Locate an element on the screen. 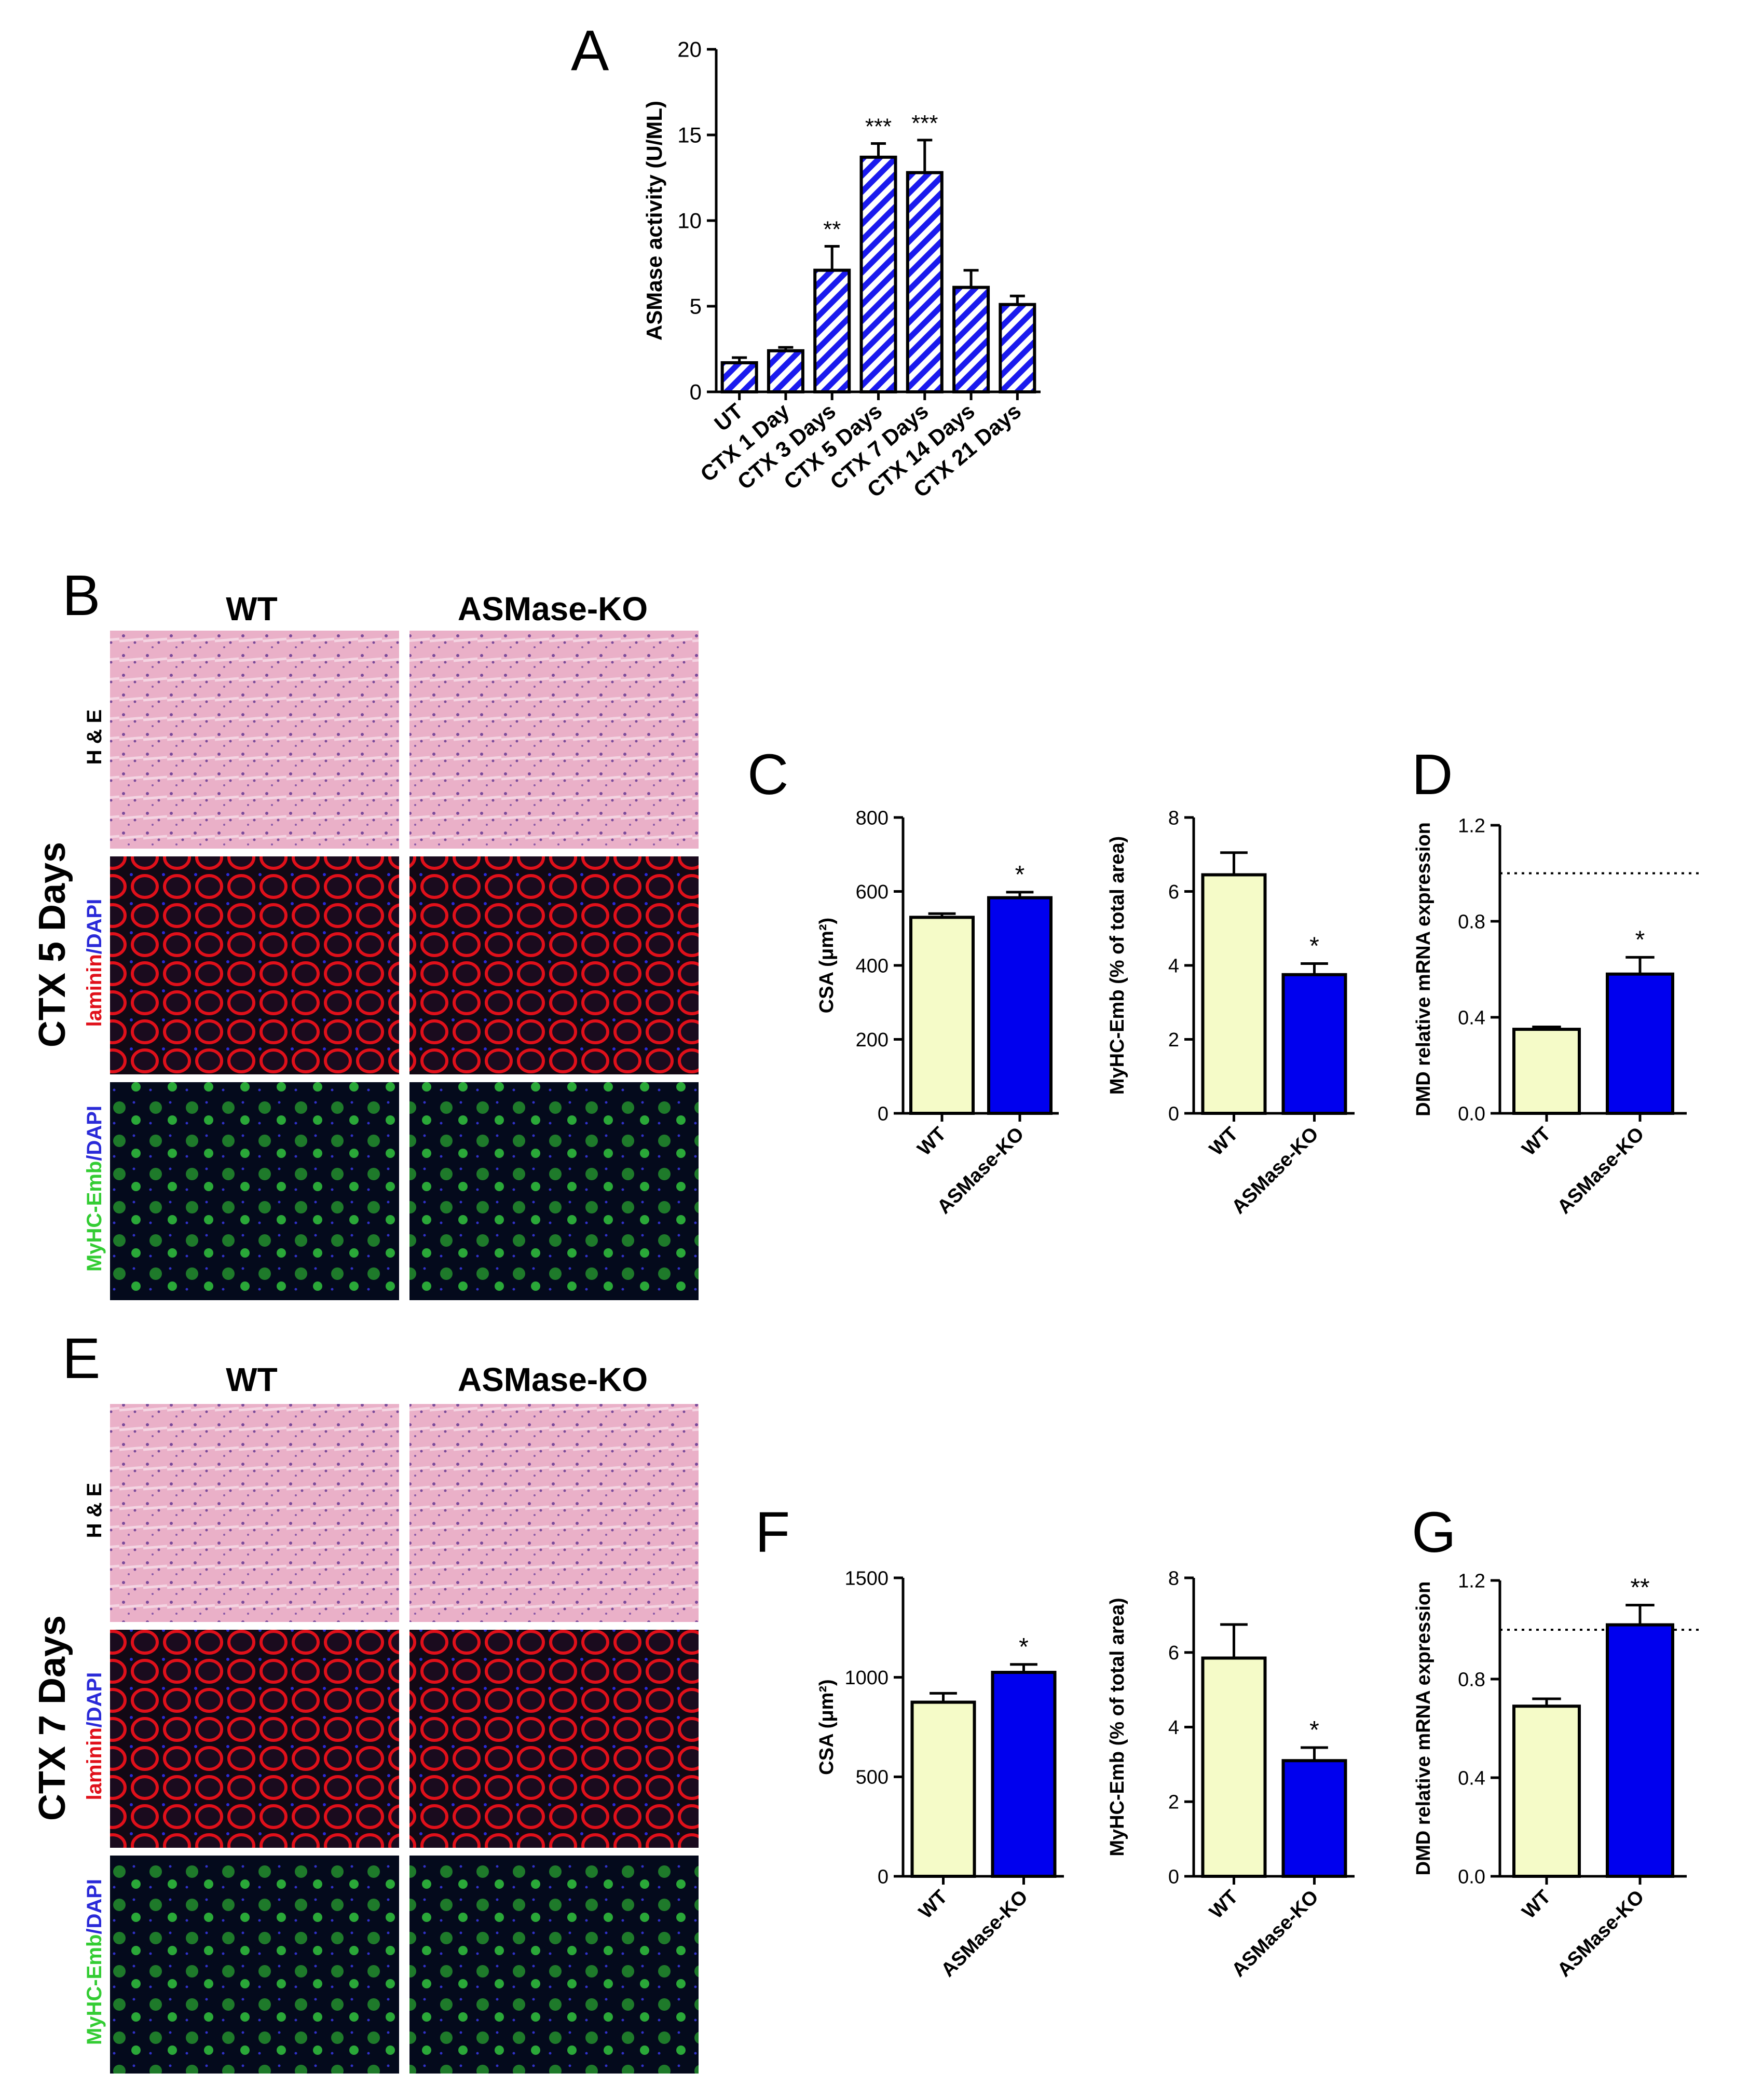 This screenshot has width=1749, height=2100. y-tick-label: 15 is located at coordinates (689, 135).